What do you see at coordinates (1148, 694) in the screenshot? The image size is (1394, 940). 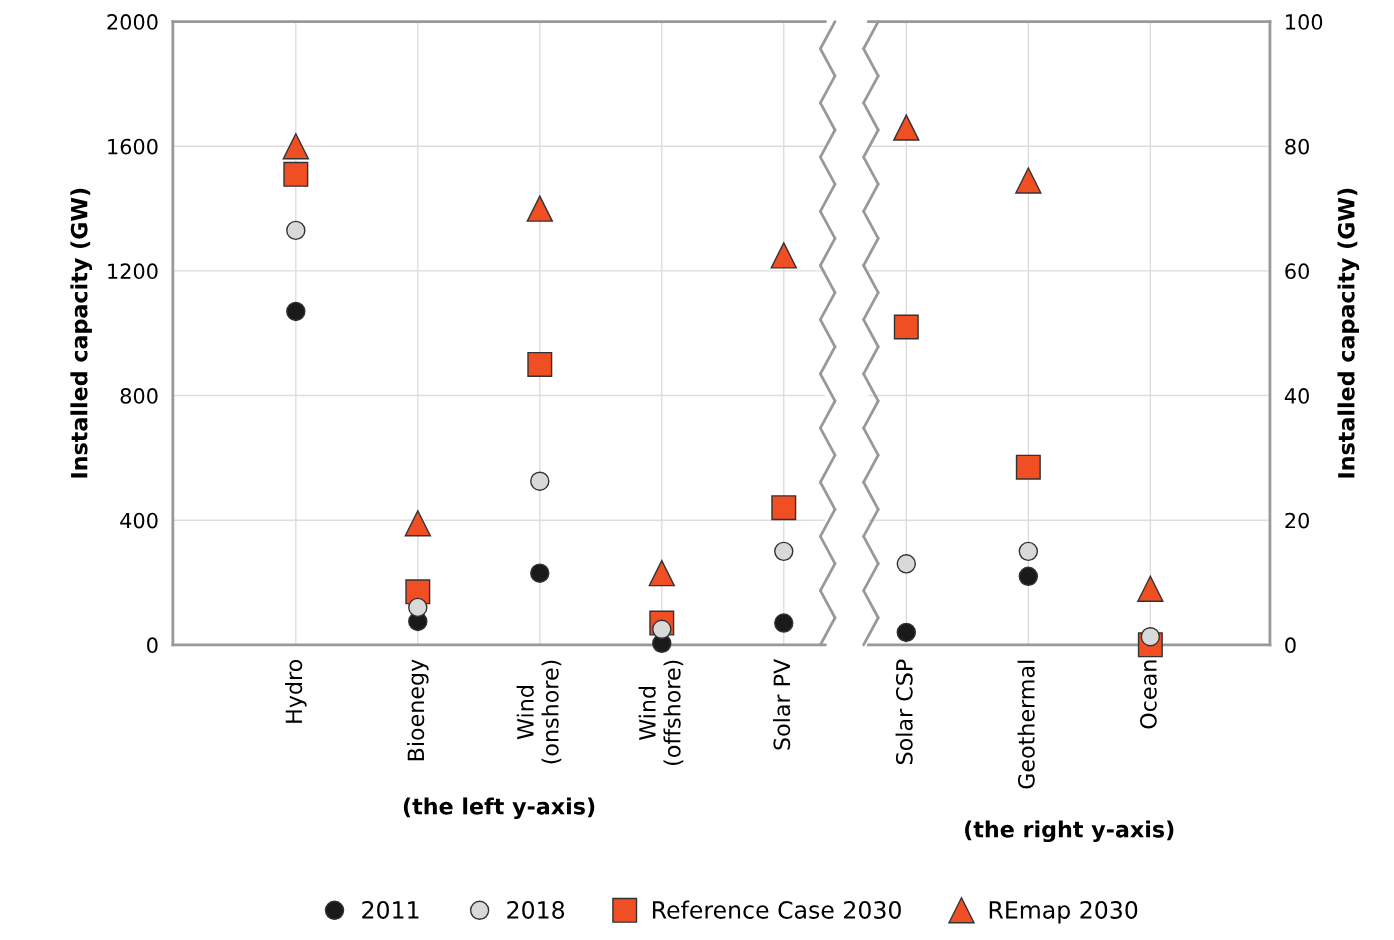 I see `x-tick-label: Ocean` at bounding box center [1148, 694].